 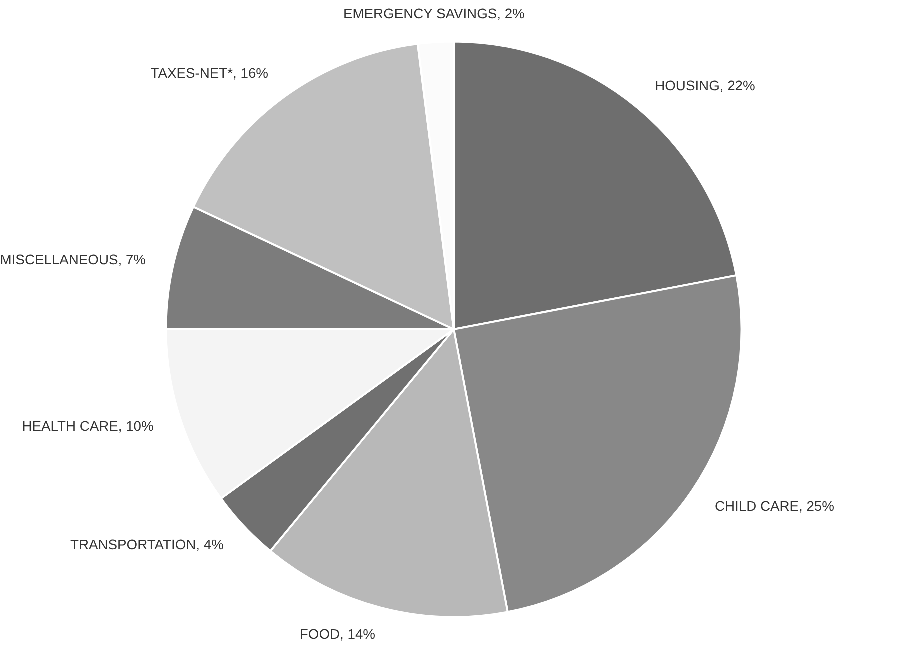 What do you see at coordinates (705, 85) in the screenshot?
I see `slice-label: HOUSING, 22%` at bounding box center [705, 85].